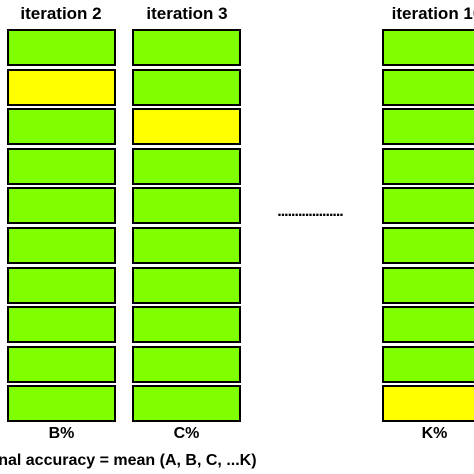 Image resolution: width=474 pixels, height=474 pixels. What do you see at coordinates (432, 13) in the screenshot?
I see `column-title-iteration-10: iteration 10` at bounding box center [432, 13].